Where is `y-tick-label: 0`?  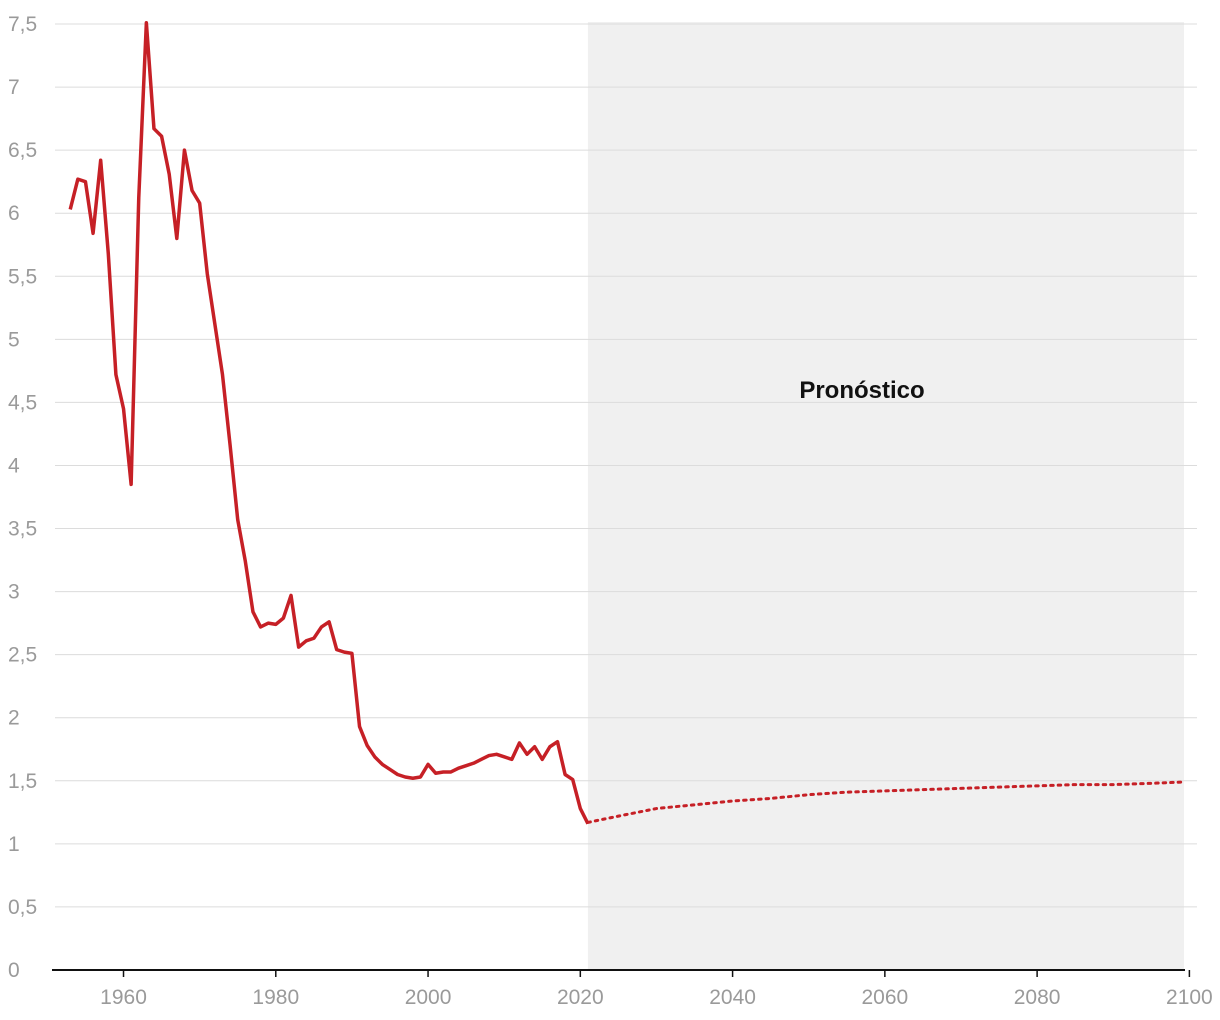 y-tick-label: 0 is located at coordinates (14, 970).